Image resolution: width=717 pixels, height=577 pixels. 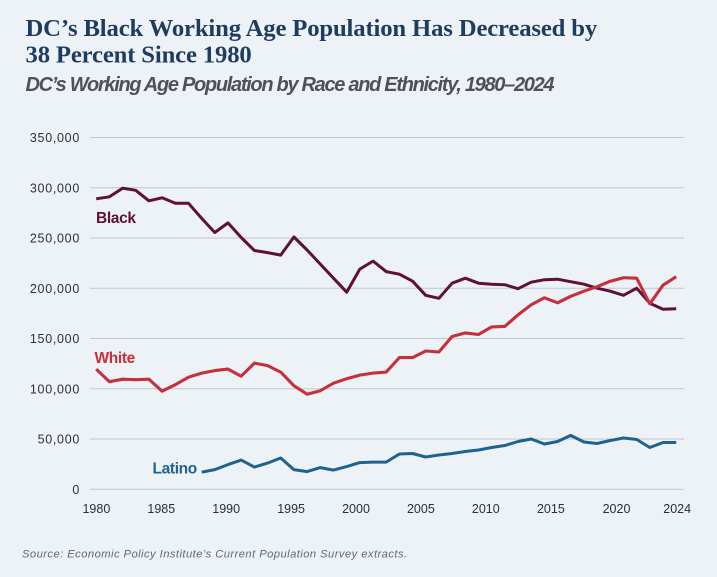 I want to click on svg-text: 1990, so click(x=226, y=509).